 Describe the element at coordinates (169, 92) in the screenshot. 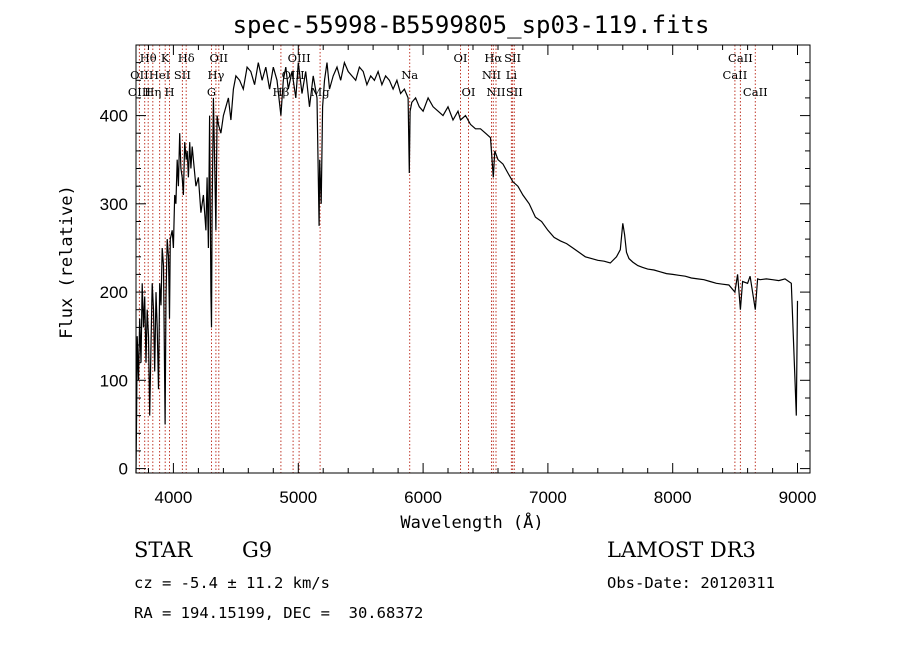

I see `line-label: H` at that location.